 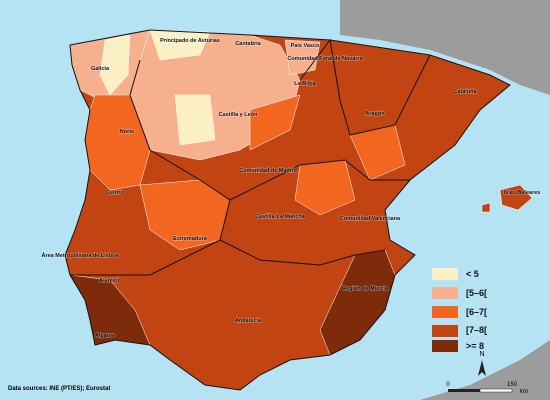 I want to click on legend-label: [5–6[, so click(x=476, y=293).